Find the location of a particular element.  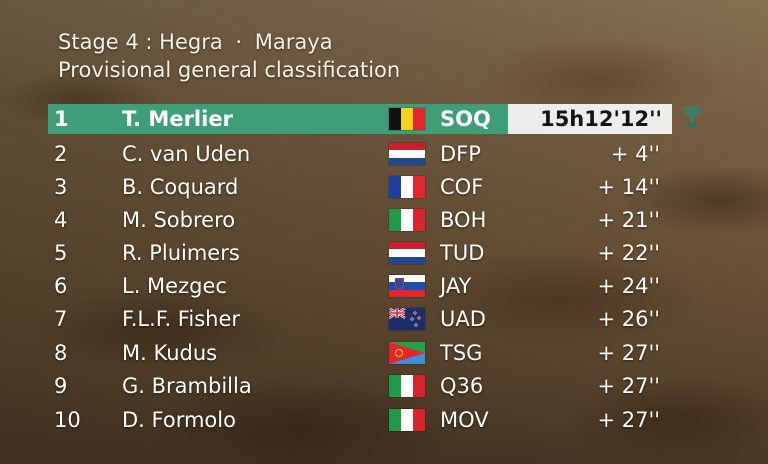

rider-name: M. Kudus is located at coordinates (170, 353).